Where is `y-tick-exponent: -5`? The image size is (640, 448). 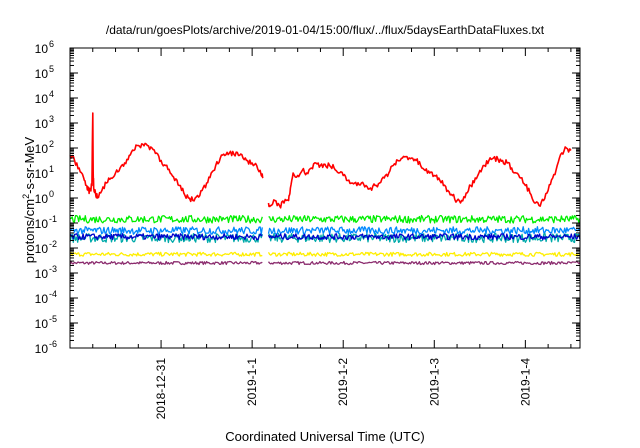 y-tick-exponent: -5 is located at coordinates (53, 319).